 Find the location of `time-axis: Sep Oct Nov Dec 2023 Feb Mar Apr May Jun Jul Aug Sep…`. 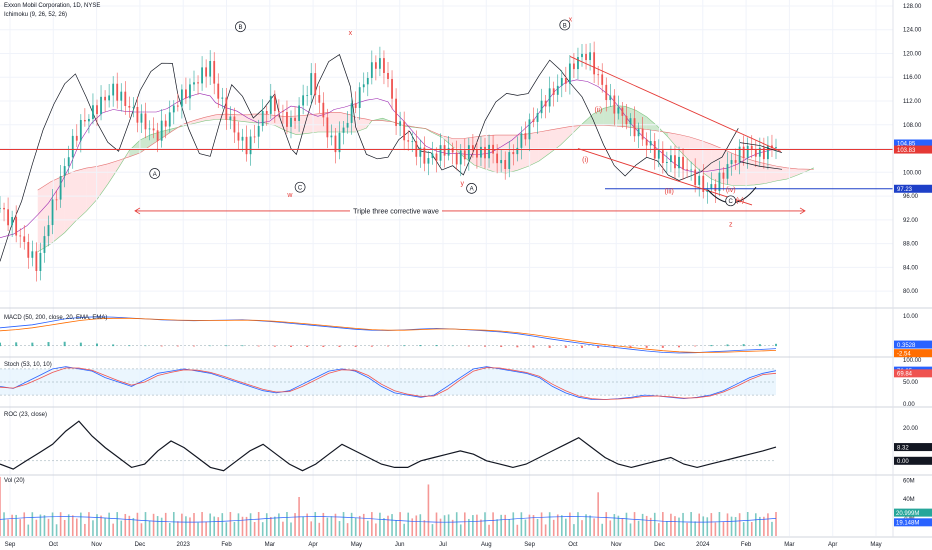

time-axis: Sep Oct Nov Dec 2023 Feb Mar Apr May Jun Jul Aug Sep… is located at coordinates (443, 545).